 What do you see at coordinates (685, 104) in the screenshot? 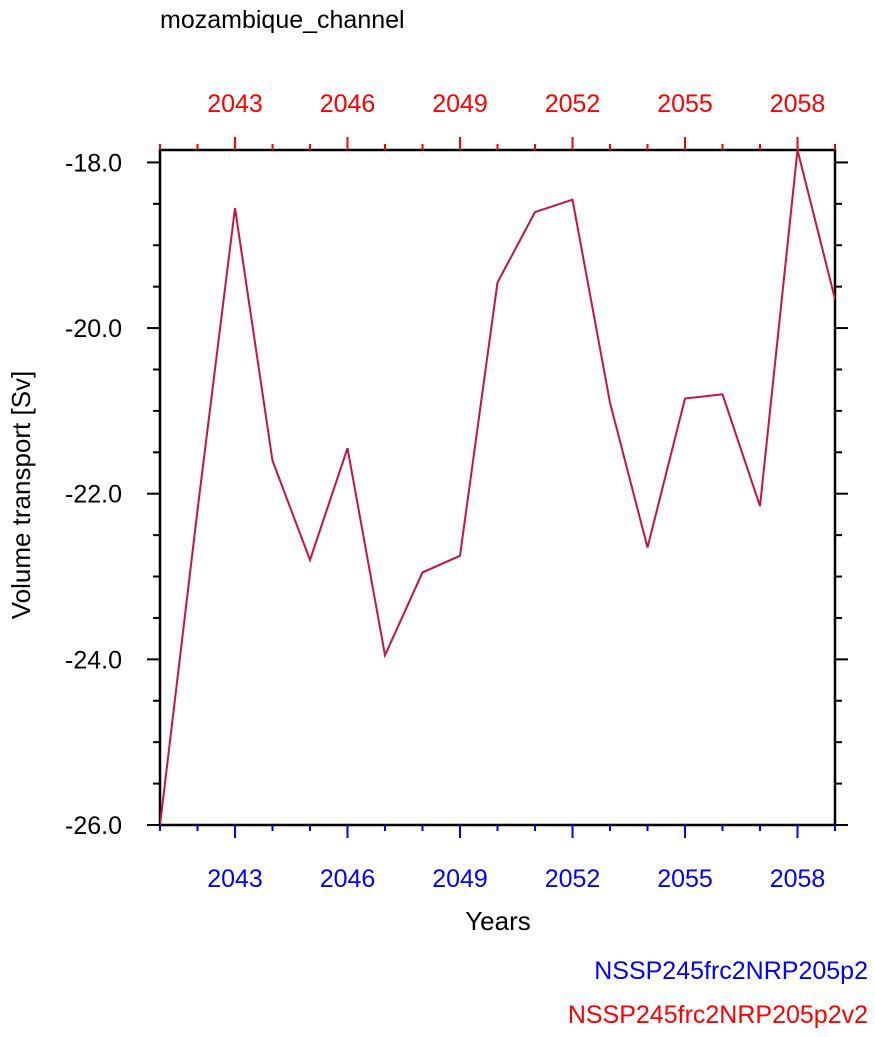
I see `x-top-tick-label: 2055` at bounding box center [685, 104].